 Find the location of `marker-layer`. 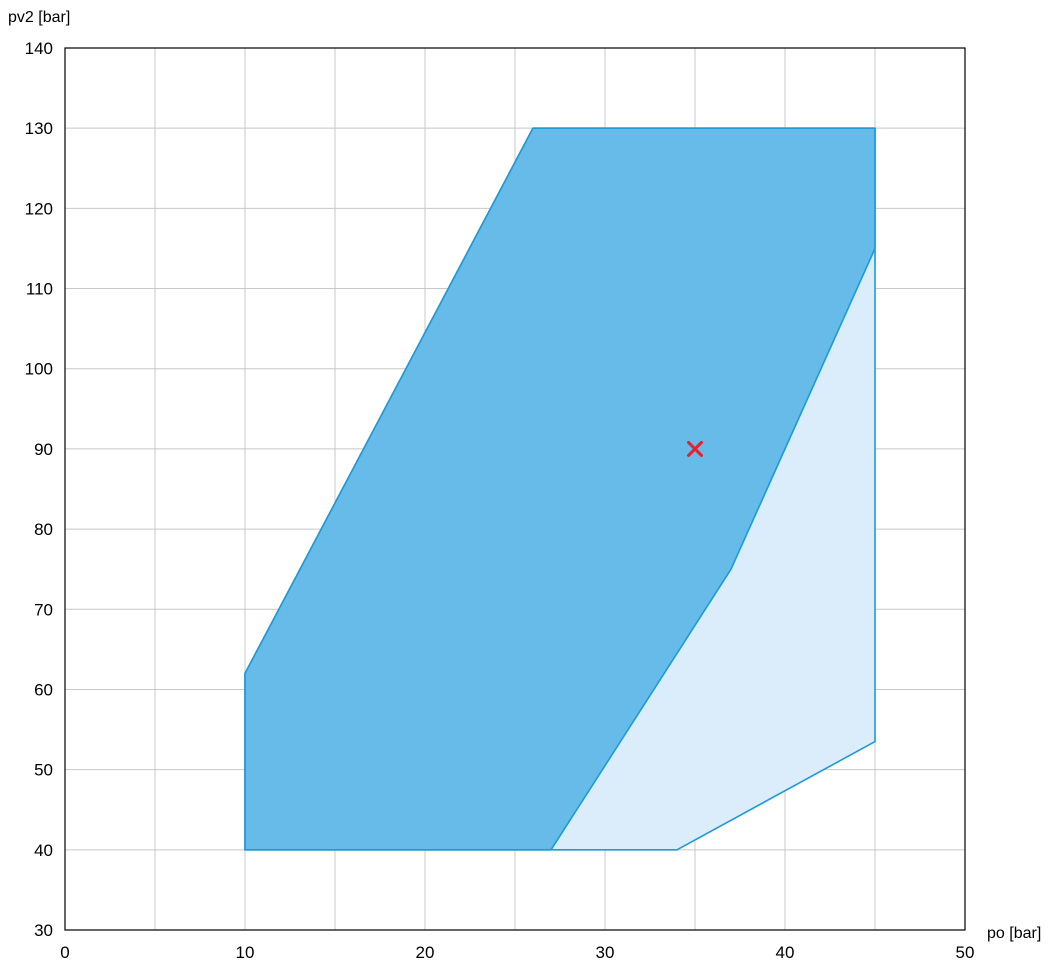

marker-layer is located at coordinates (695, 448).